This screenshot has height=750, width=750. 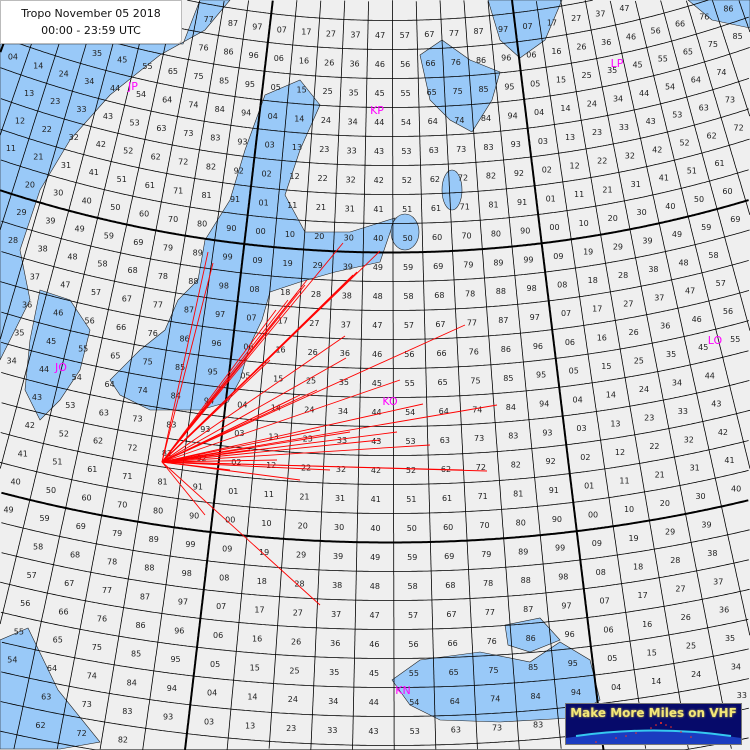 I want to click on kattegat, so click(x=57, y=355).